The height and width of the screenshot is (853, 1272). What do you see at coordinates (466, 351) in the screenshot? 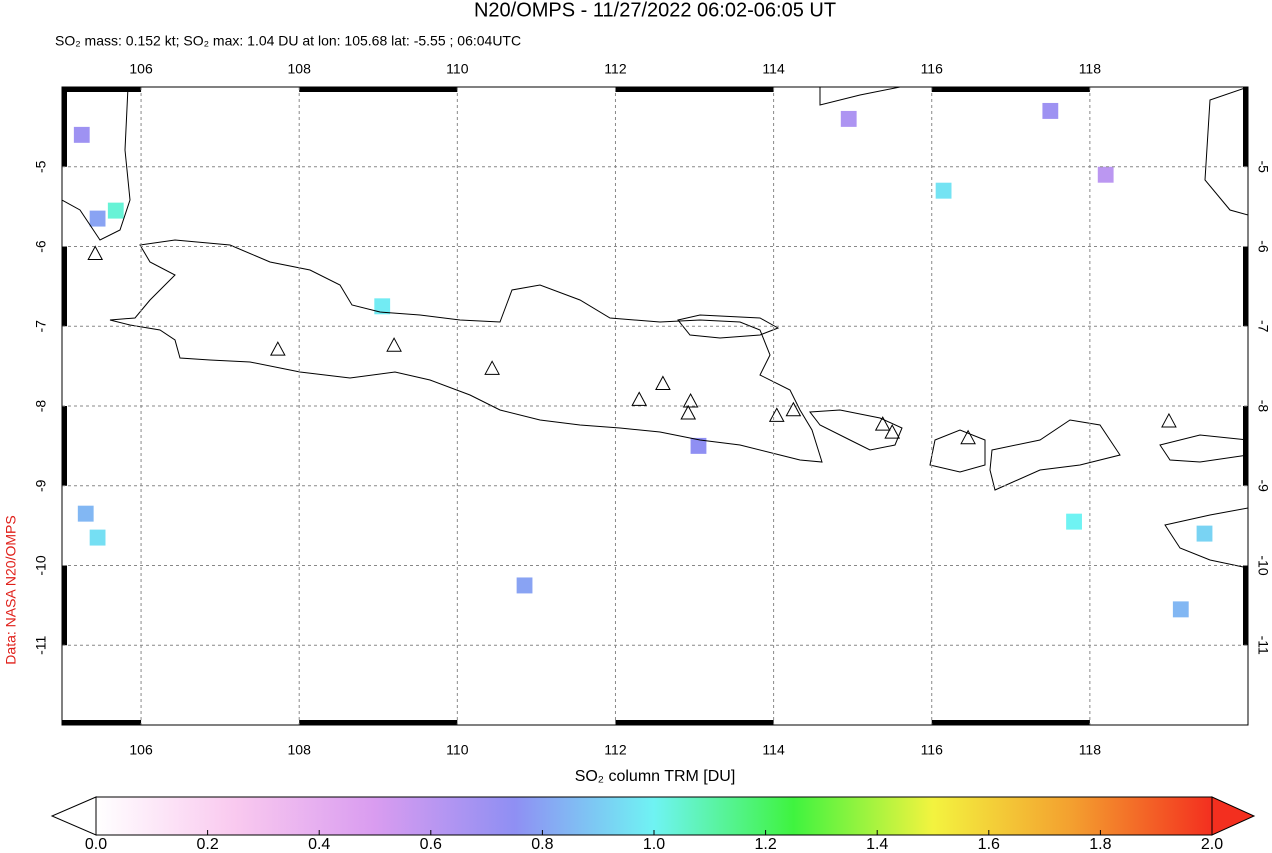
I see `coastline-java` at bounding box center [466, 351].